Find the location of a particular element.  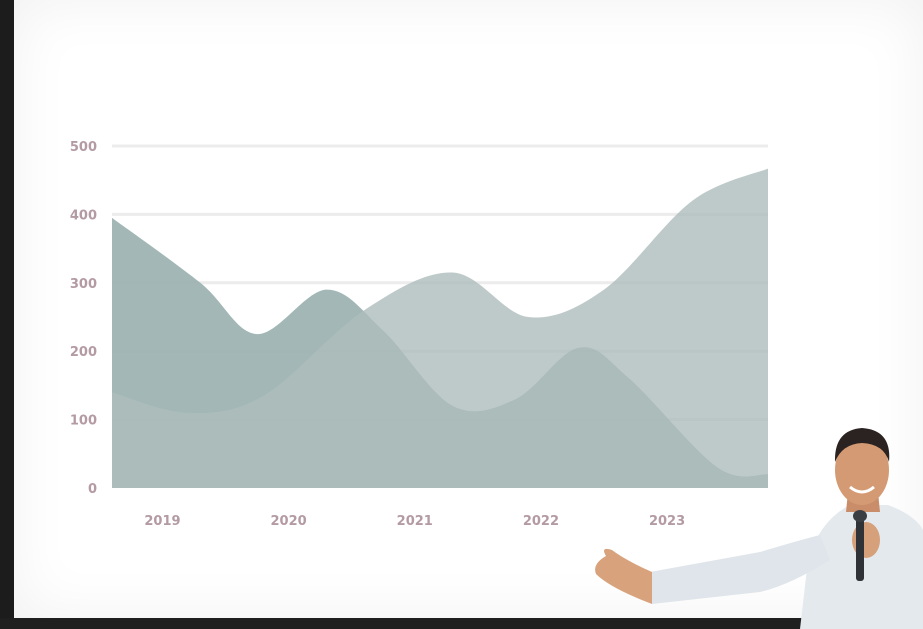

y-tick-label: 100 is located at coordinates (83, 421).